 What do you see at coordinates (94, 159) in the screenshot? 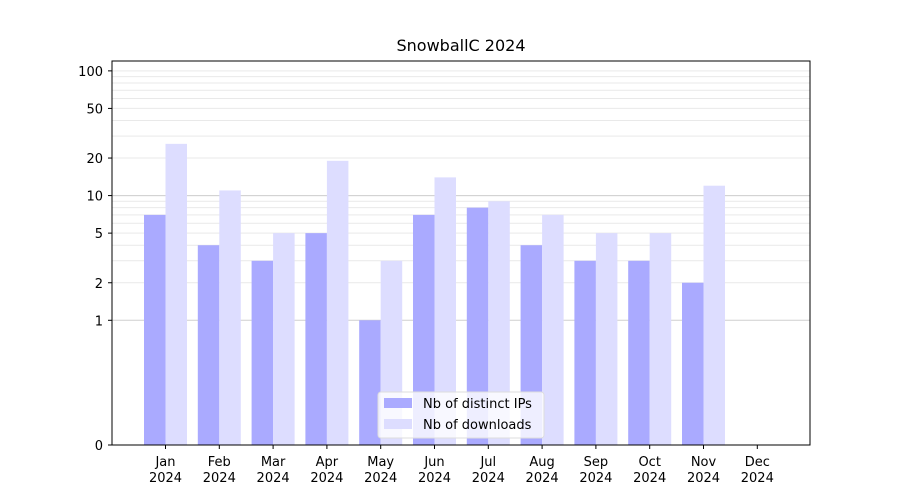
I see `y-tick-label: 20` at bounding box center [94, 159].